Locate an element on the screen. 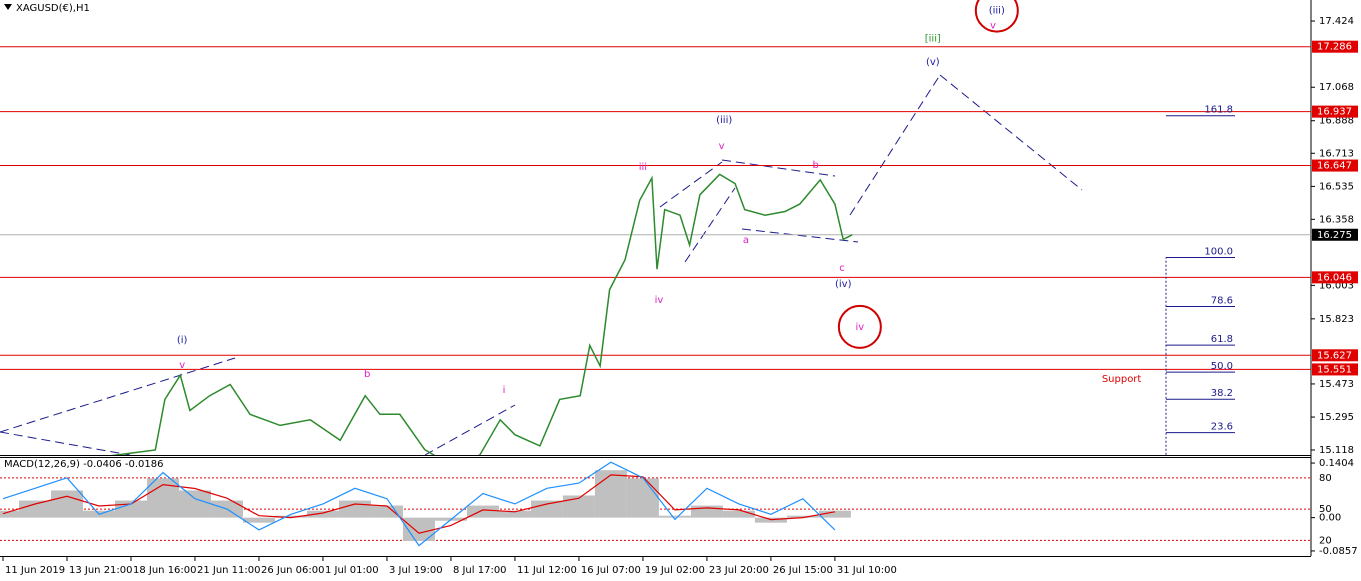 The height and width of the screenshot is (581, 1361). x-tick-label: 8 Jul 17:00 is located at coordinates (480, 570).